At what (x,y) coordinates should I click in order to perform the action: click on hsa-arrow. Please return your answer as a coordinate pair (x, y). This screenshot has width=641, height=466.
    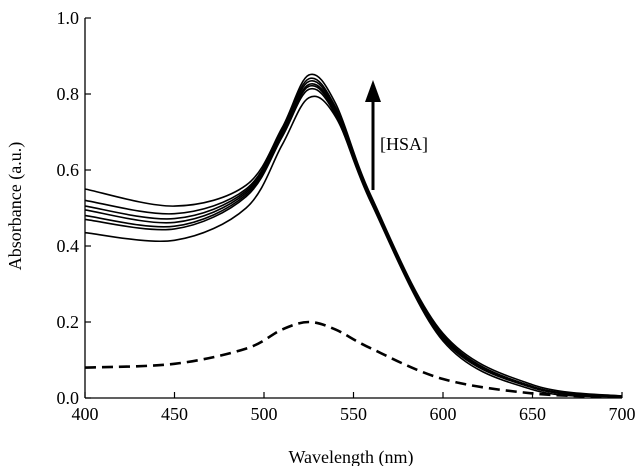
    Looking at the image, I should click on (373, 135).